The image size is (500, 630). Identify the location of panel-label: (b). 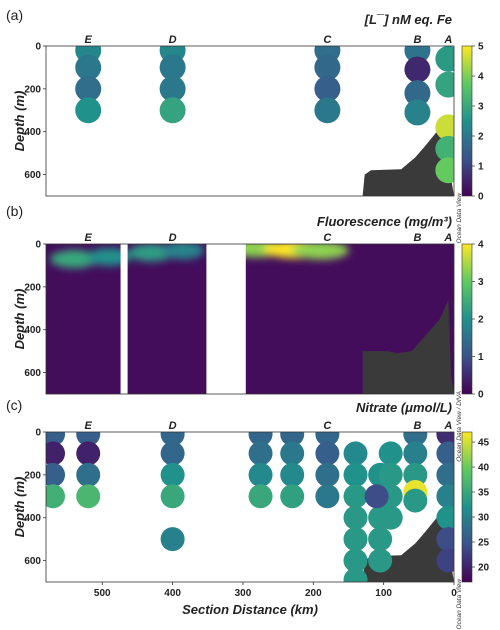
(14, 211).